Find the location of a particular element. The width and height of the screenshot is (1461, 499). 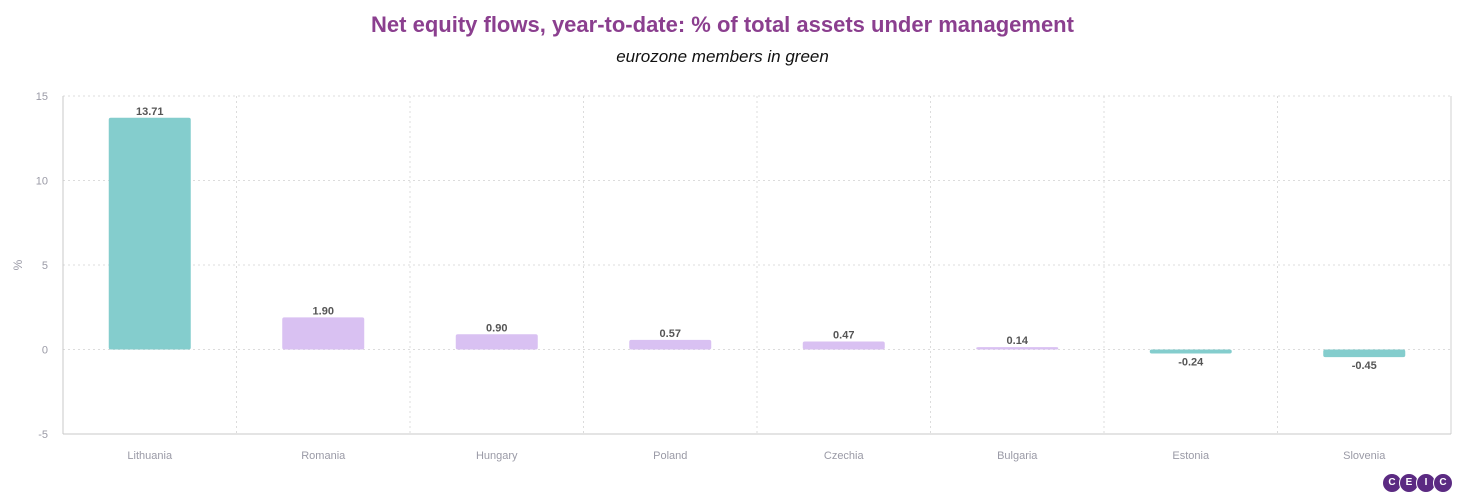

logo-letter: C is located at coordinates (1443, 483).